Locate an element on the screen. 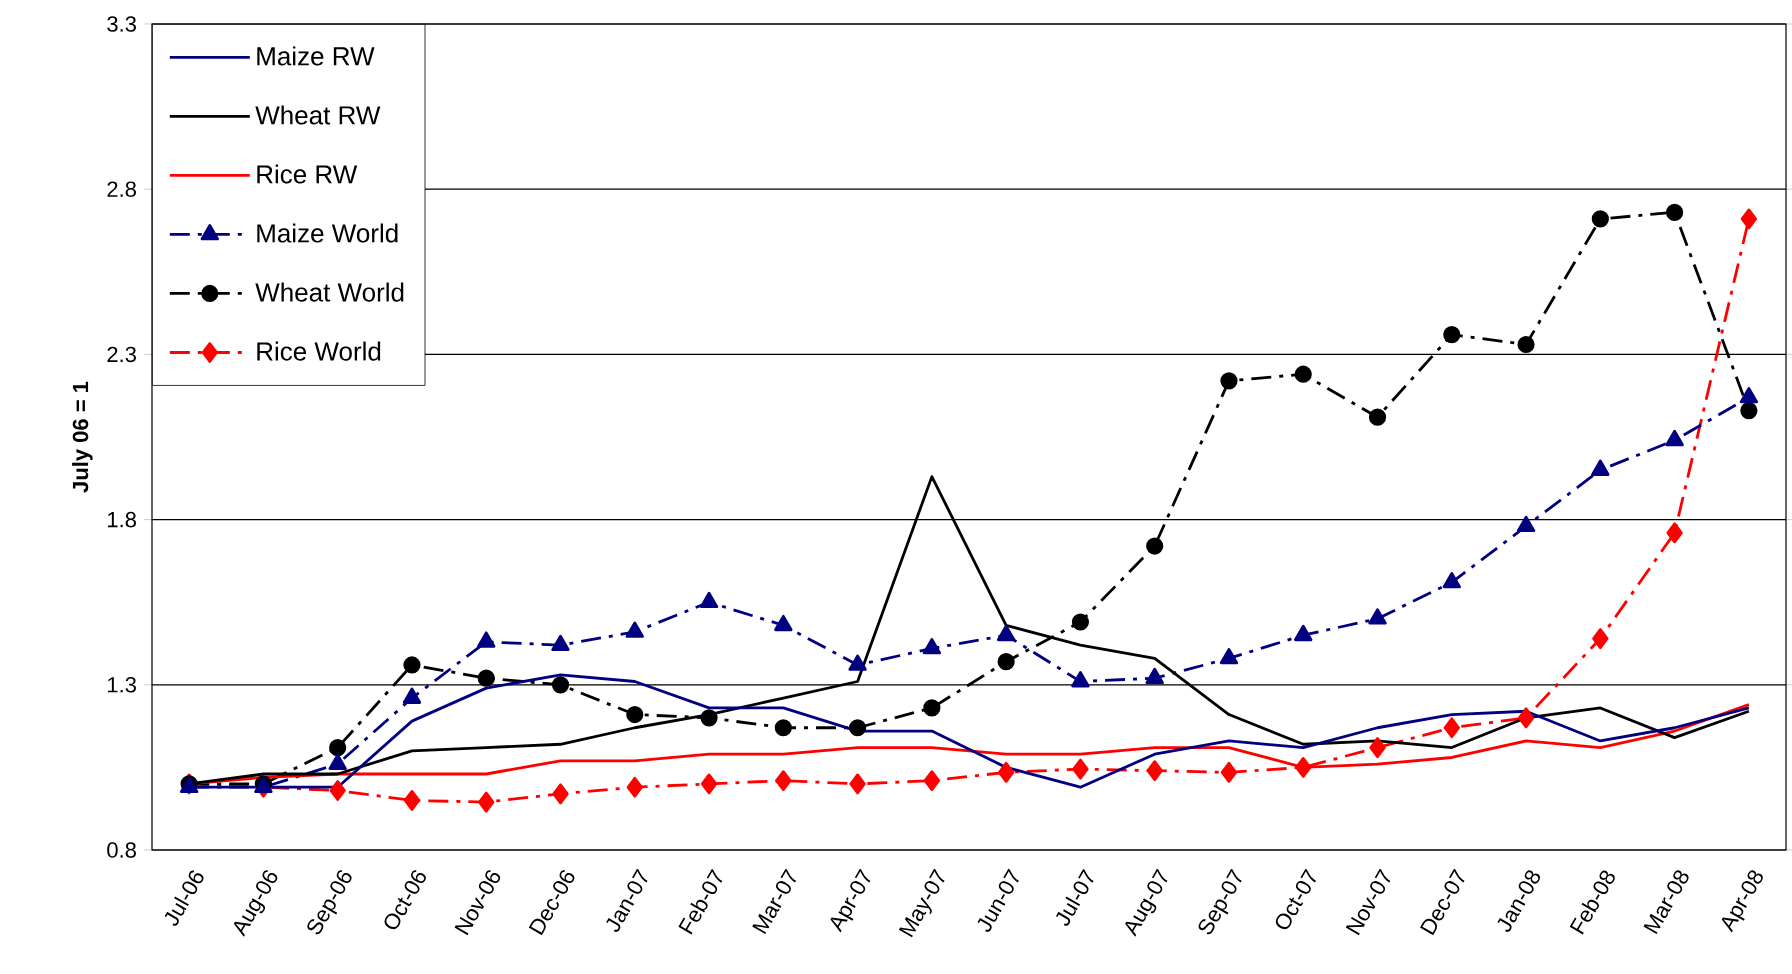 The height and width of the screenshot is (974, 1792). legend-label: Maize RW is located at coordinates (316, 56).